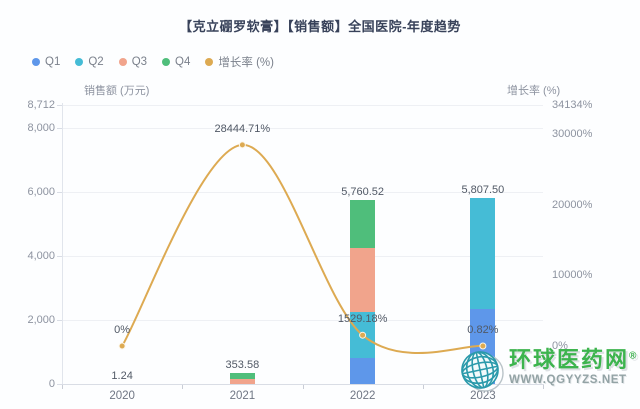 This screenshot has height=409, width=640. What do you see at coordinates (303, 384) in the screenshot?
I see `bottom-axis-line` at bounding box center [303, 384].